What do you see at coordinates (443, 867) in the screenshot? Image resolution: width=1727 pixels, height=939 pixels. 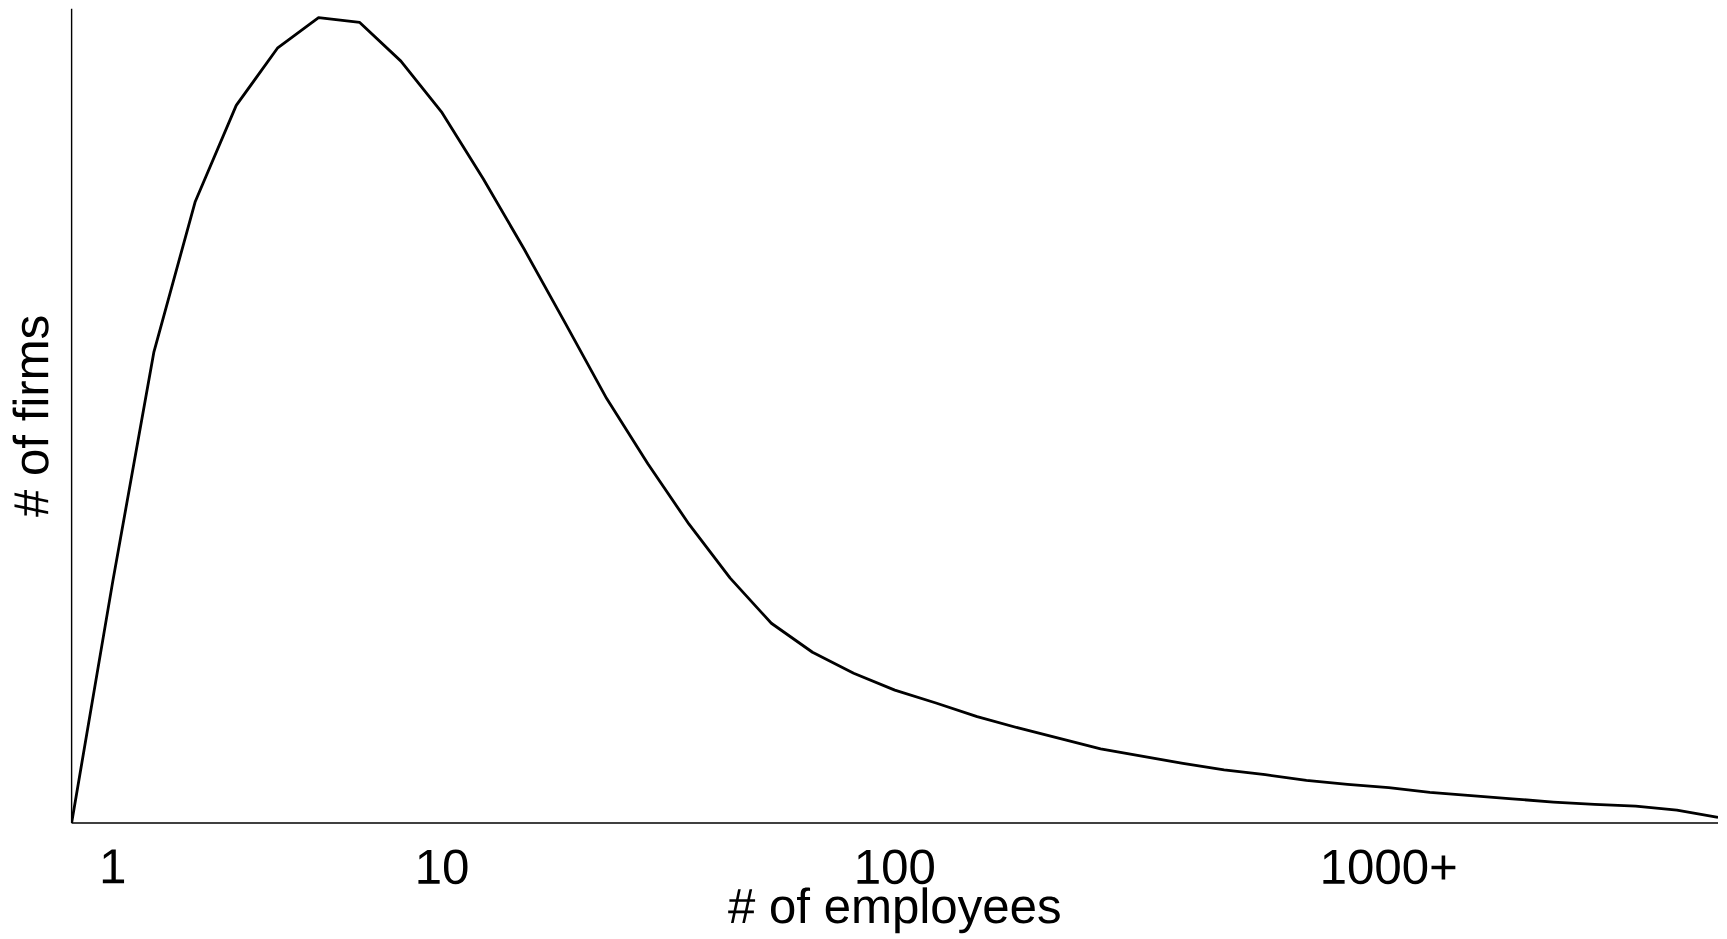 I see `x-tick-label: 10` at bounding box center [443, 867].